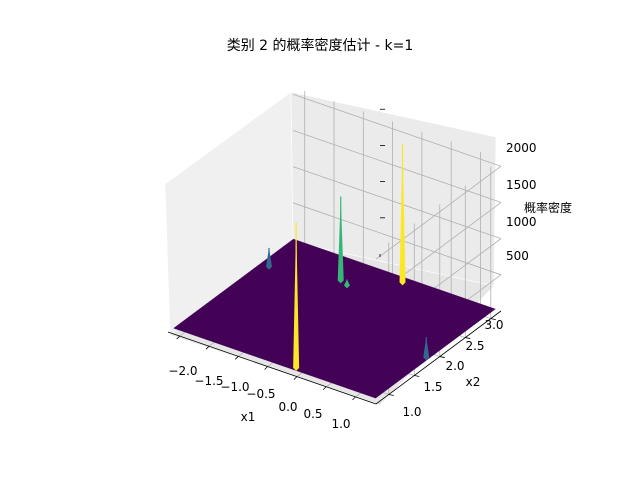 This screenshot has height=480, width=640. Describe the element at coordinates (521, 222) in the screenshot. I see `z-tick-label: 1000` at that location.